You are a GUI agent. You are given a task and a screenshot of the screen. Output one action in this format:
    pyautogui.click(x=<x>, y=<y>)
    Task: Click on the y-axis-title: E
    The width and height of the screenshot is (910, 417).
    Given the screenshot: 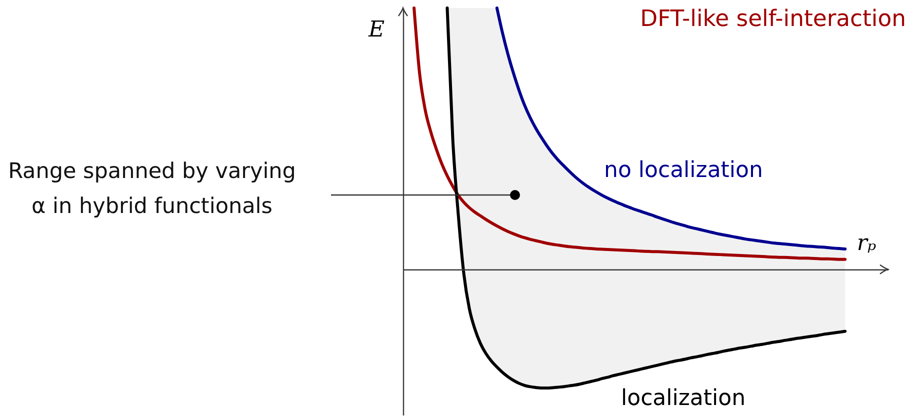 What is the action you would take?
    pyautogui.click(x=376, y=30)
    